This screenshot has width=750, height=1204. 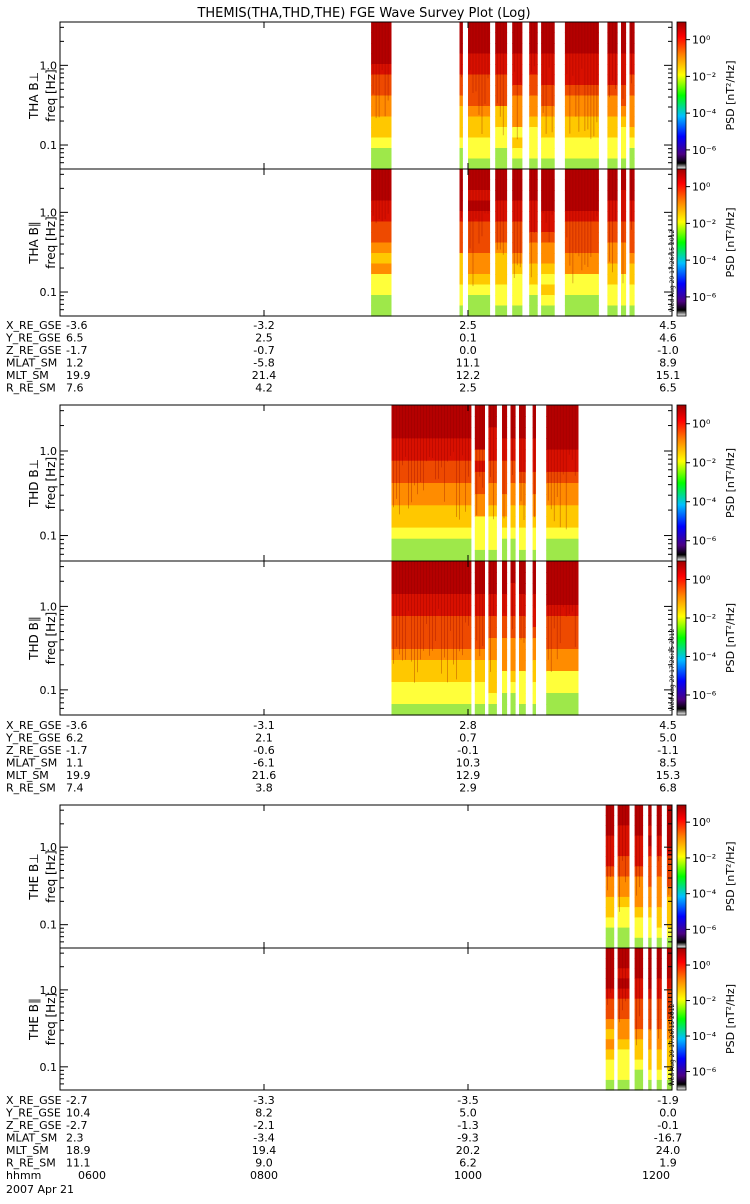 I want to click on time-tick-label: 0800, so click(x=264, y=1175).